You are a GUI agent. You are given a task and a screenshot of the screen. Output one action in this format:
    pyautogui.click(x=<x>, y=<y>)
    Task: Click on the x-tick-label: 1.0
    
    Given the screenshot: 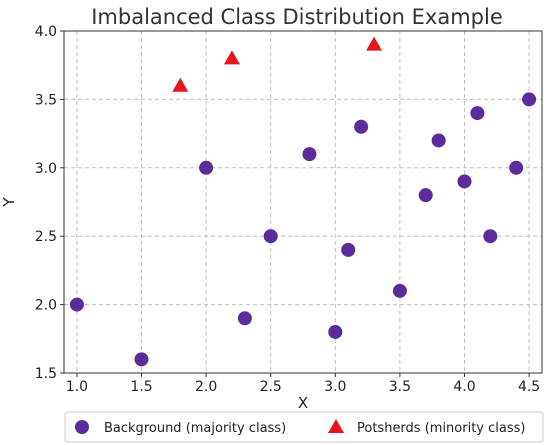 What is the action you would take?
    pyautogui.click(x=77, y=387)
    